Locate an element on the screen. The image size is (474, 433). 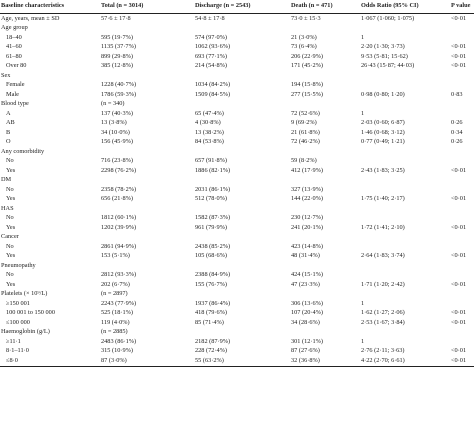
cell-discharge: 1509 (84·5%) is located at coordinates (213, 94).